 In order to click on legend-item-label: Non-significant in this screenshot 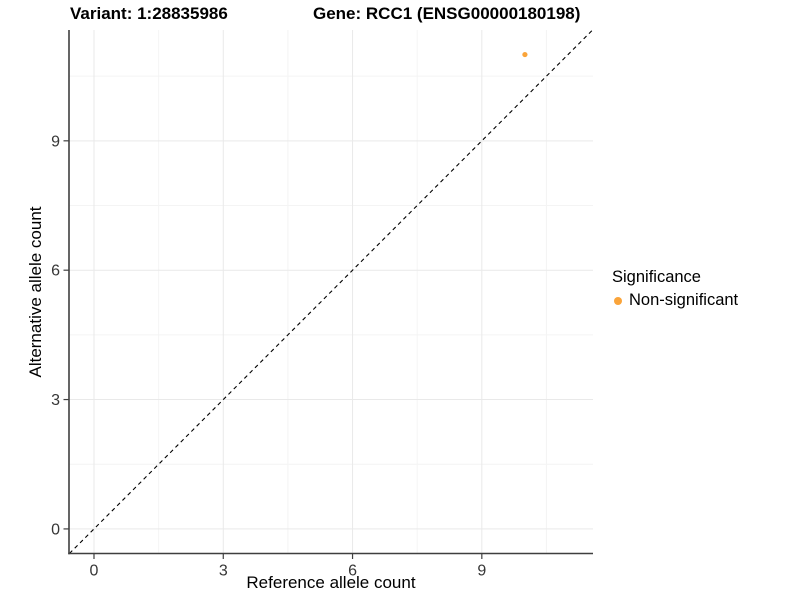, I will do `click(684, 300)`.